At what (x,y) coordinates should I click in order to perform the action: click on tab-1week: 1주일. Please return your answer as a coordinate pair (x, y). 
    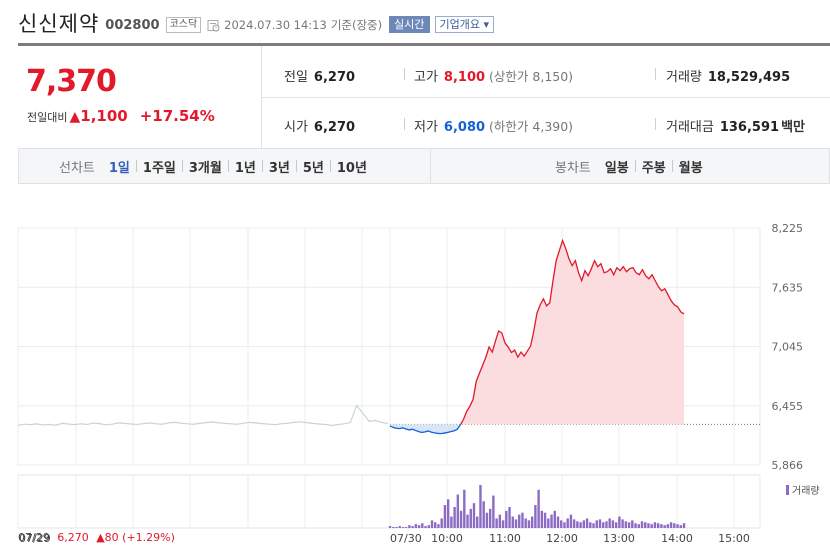
    Looking at the image, I should click on (159, 168).